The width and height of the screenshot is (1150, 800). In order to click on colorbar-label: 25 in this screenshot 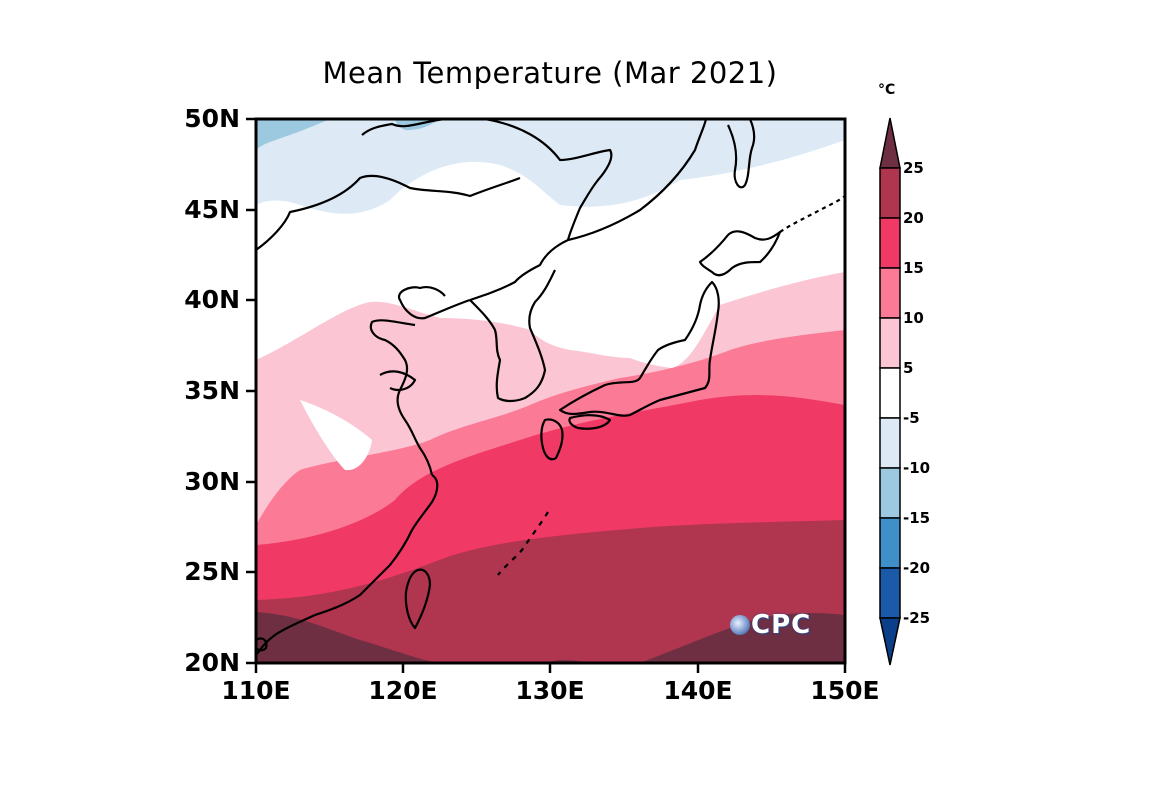, I will do `click(913, 168)`.